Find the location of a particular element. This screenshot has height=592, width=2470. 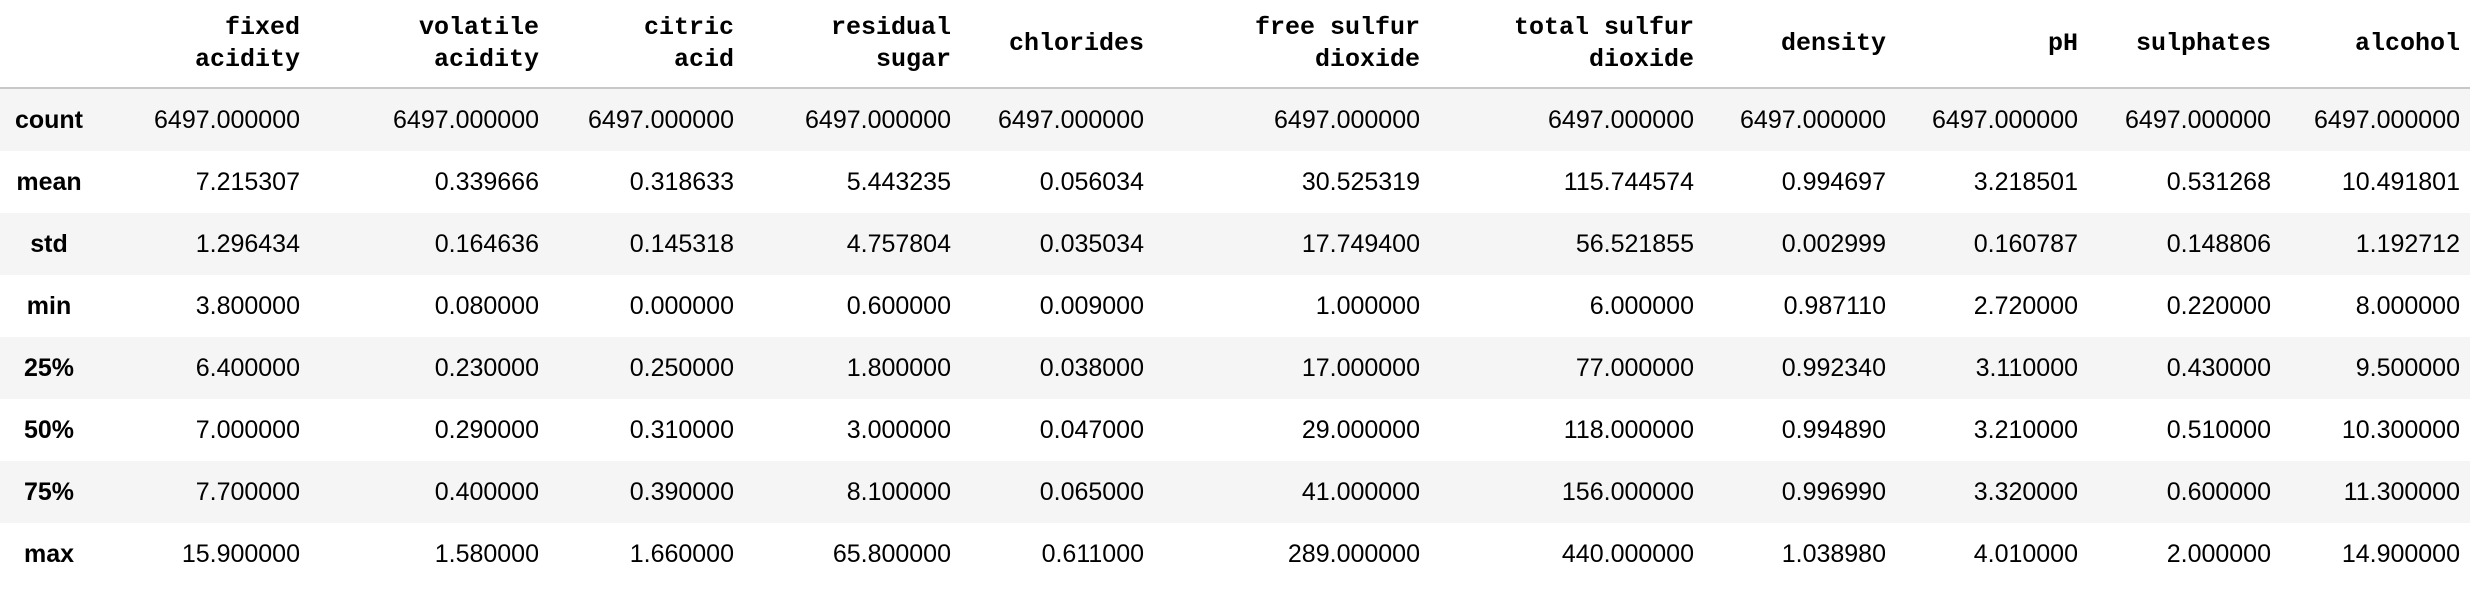

table-cell: 7.215307 is located at coordinates (247, 181).